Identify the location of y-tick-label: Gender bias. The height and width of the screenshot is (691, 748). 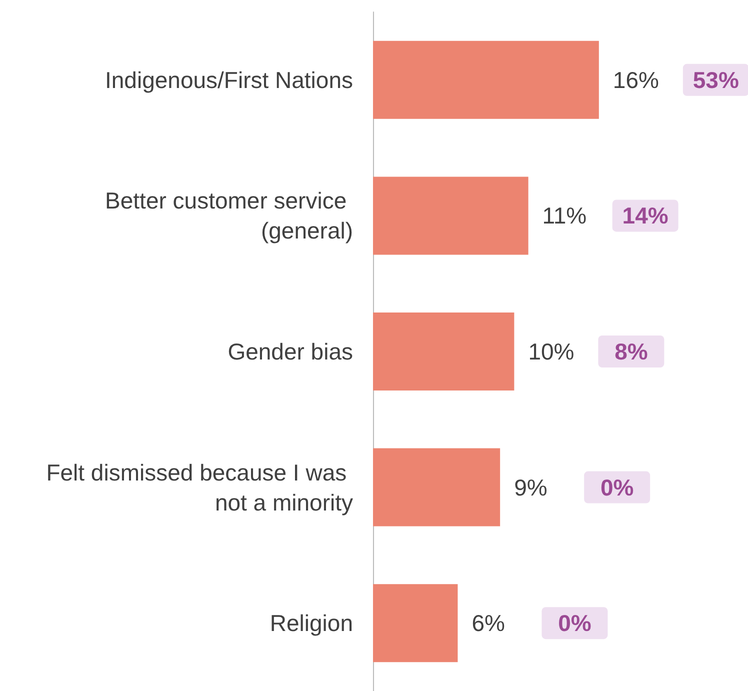
(290, 351).